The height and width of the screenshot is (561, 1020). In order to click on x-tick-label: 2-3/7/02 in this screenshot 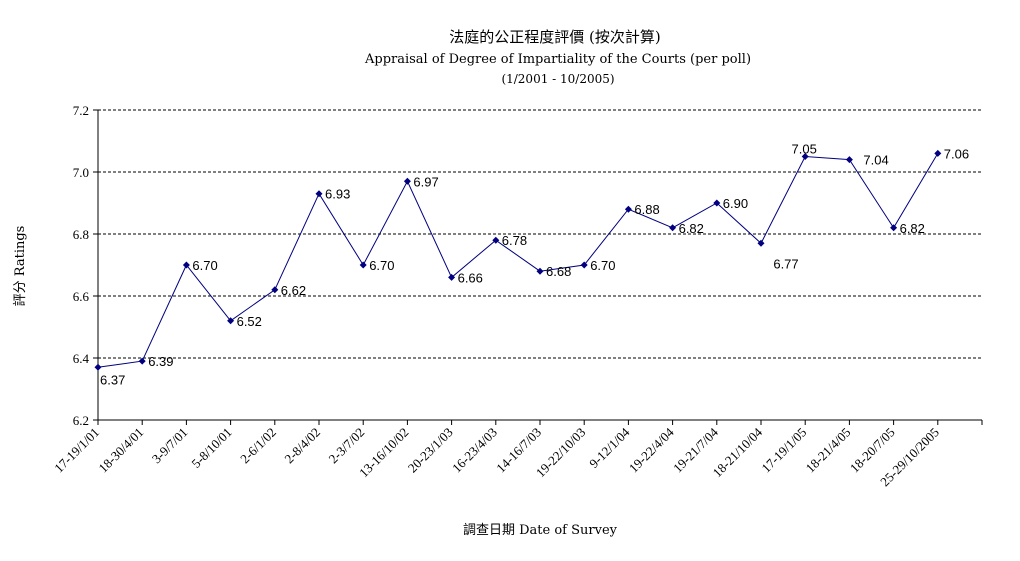, I will do `click(347, 446)`.